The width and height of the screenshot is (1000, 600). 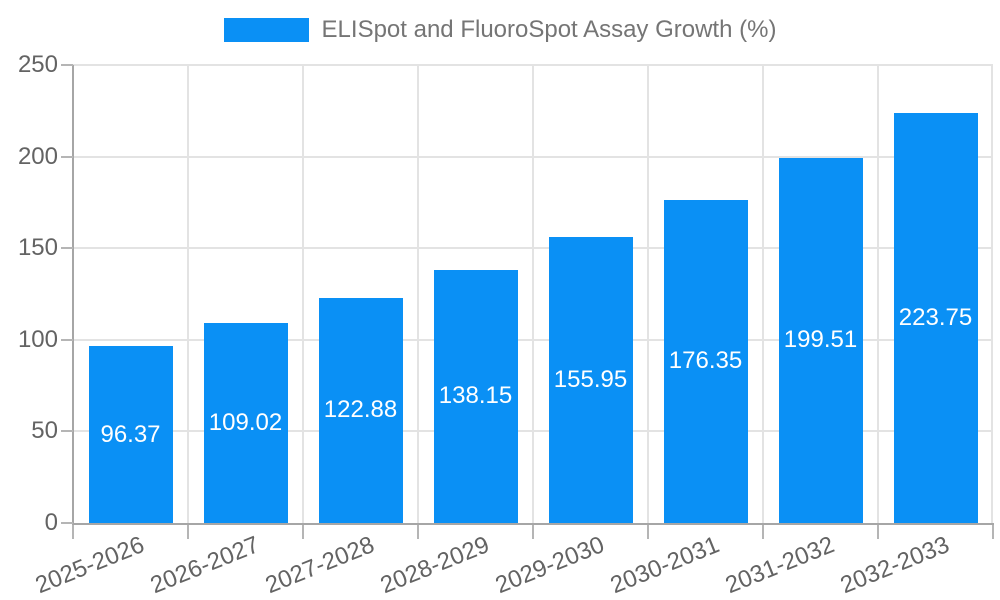 I want to click on bar: 138.15, so click(x=475, y=396).